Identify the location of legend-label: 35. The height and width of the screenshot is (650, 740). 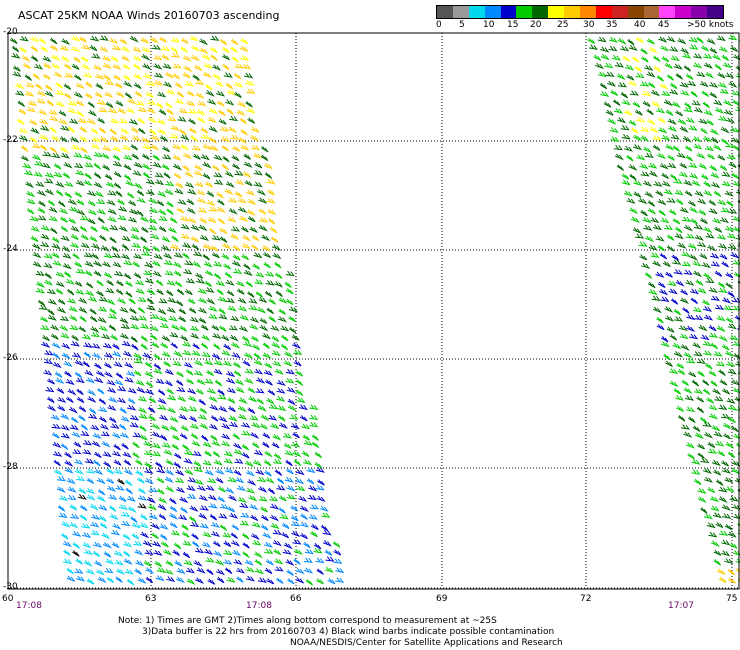
(612, 25).